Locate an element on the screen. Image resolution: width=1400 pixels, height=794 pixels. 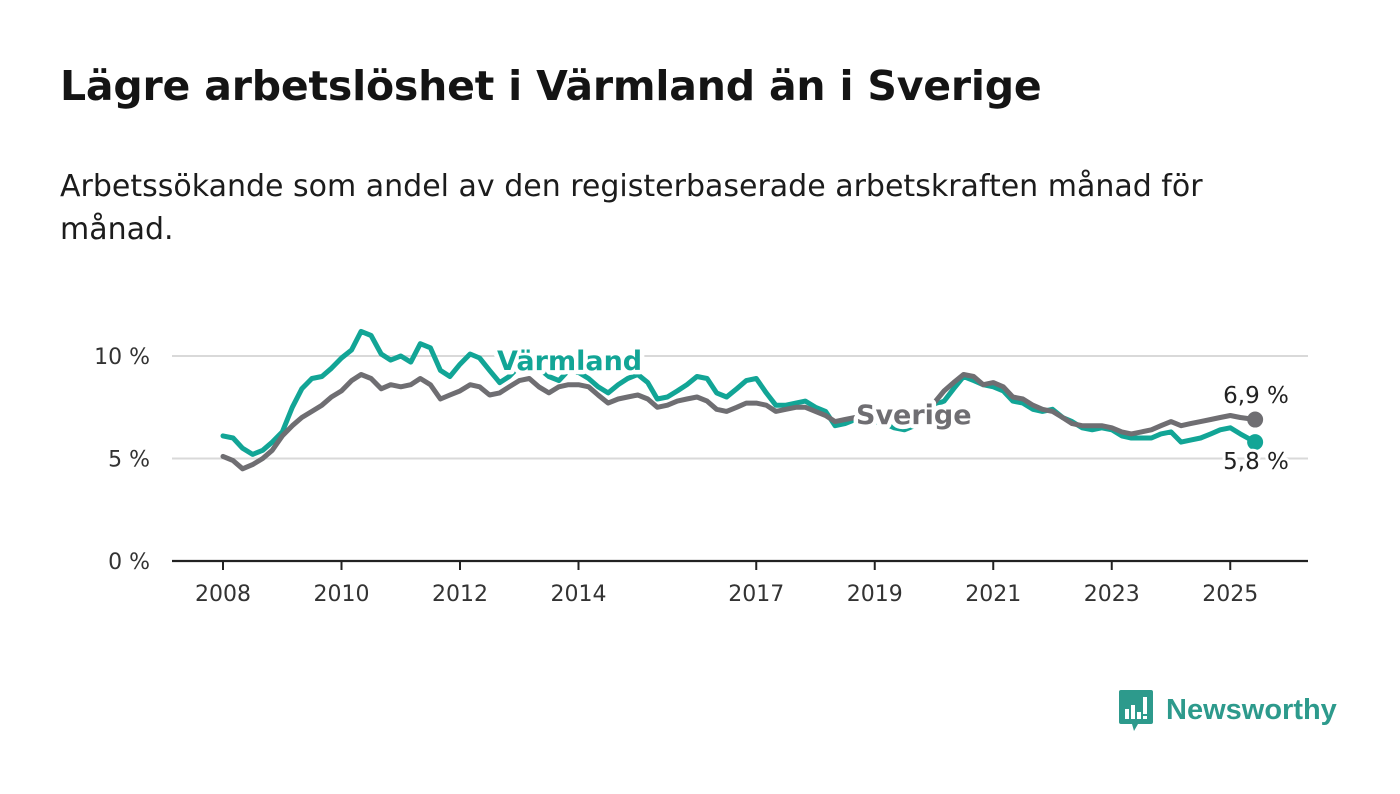
newsworthy-logo: Newsworthy is located at coordinates (1227, 710).